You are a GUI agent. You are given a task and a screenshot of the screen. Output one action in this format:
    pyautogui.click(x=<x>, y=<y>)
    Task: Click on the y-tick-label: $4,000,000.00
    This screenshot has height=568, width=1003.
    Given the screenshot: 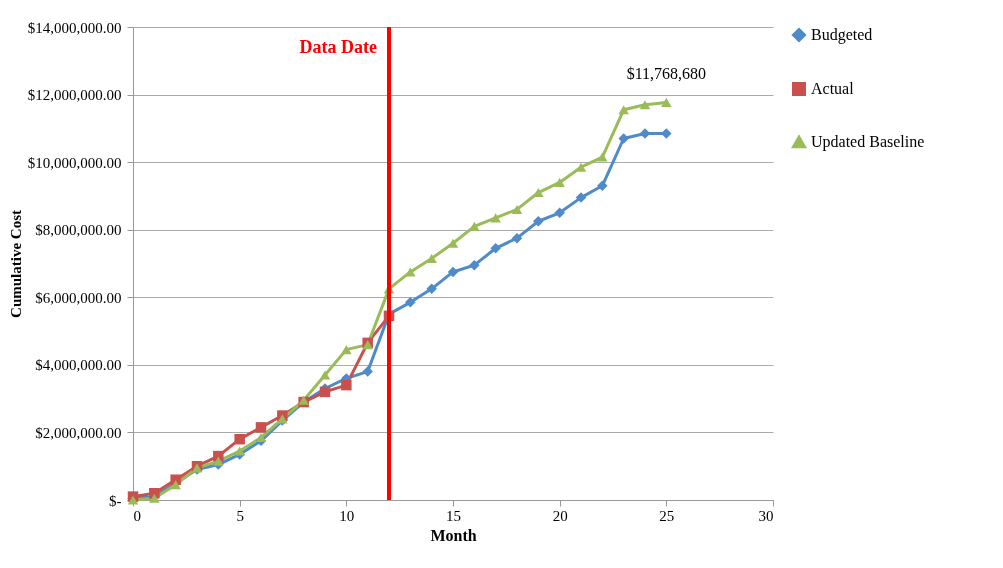 What is the action you would take?
    pyautogui.click(x=78, y=365)
    